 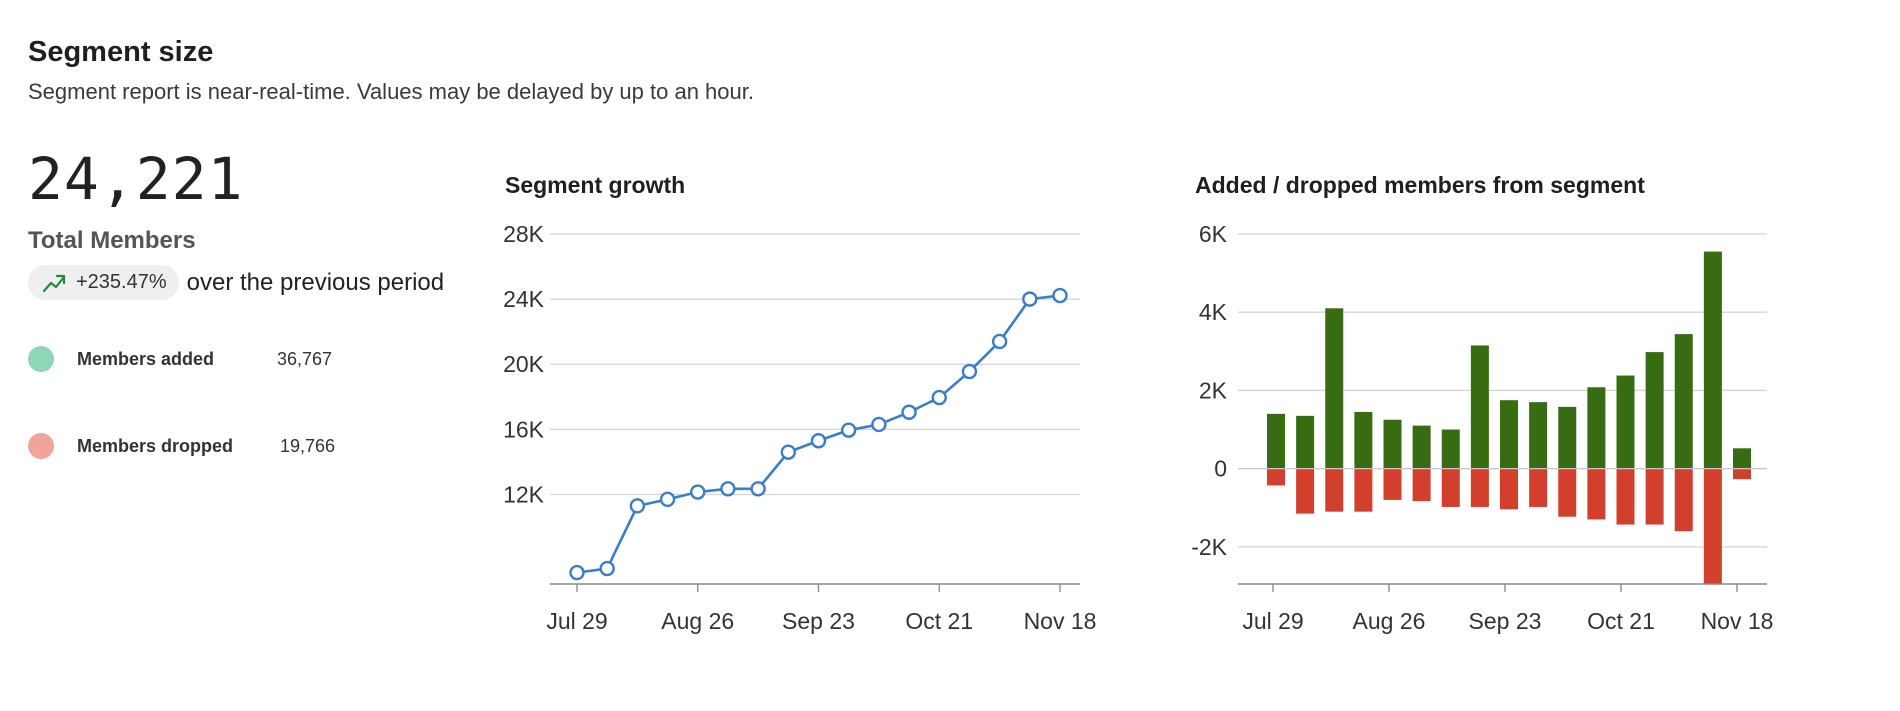 I want to click on bars-y-tick-label: 2K, so click(x=1213, y=390).